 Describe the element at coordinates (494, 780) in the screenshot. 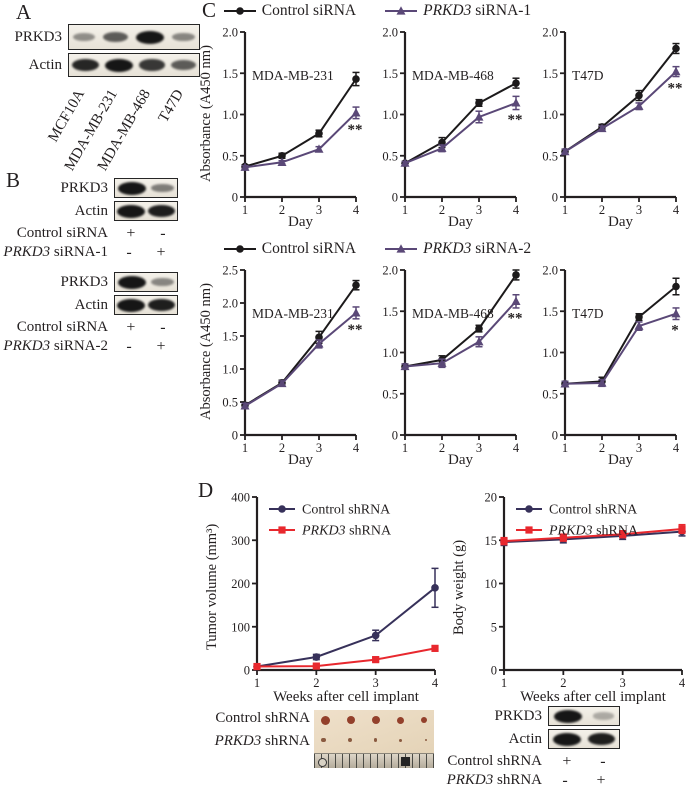

I see `condition-label: PRKD3 shRNA` at that location.